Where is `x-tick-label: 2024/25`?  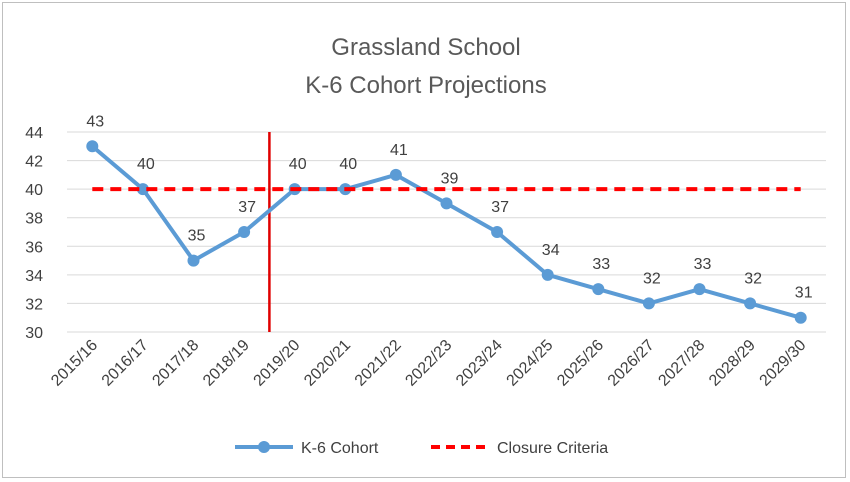
x-tick-label: 2024/25 is located at coordinates (530, 363).